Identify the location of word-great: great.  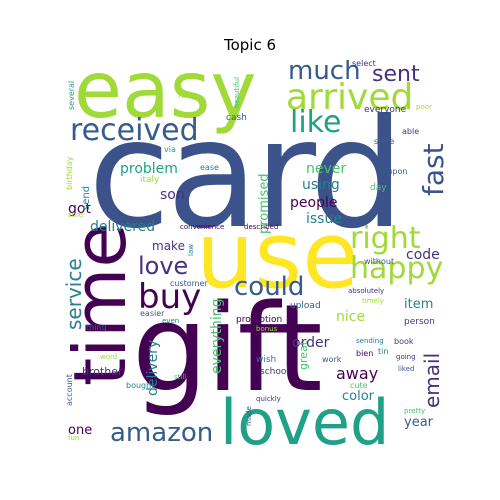
(303, 355).